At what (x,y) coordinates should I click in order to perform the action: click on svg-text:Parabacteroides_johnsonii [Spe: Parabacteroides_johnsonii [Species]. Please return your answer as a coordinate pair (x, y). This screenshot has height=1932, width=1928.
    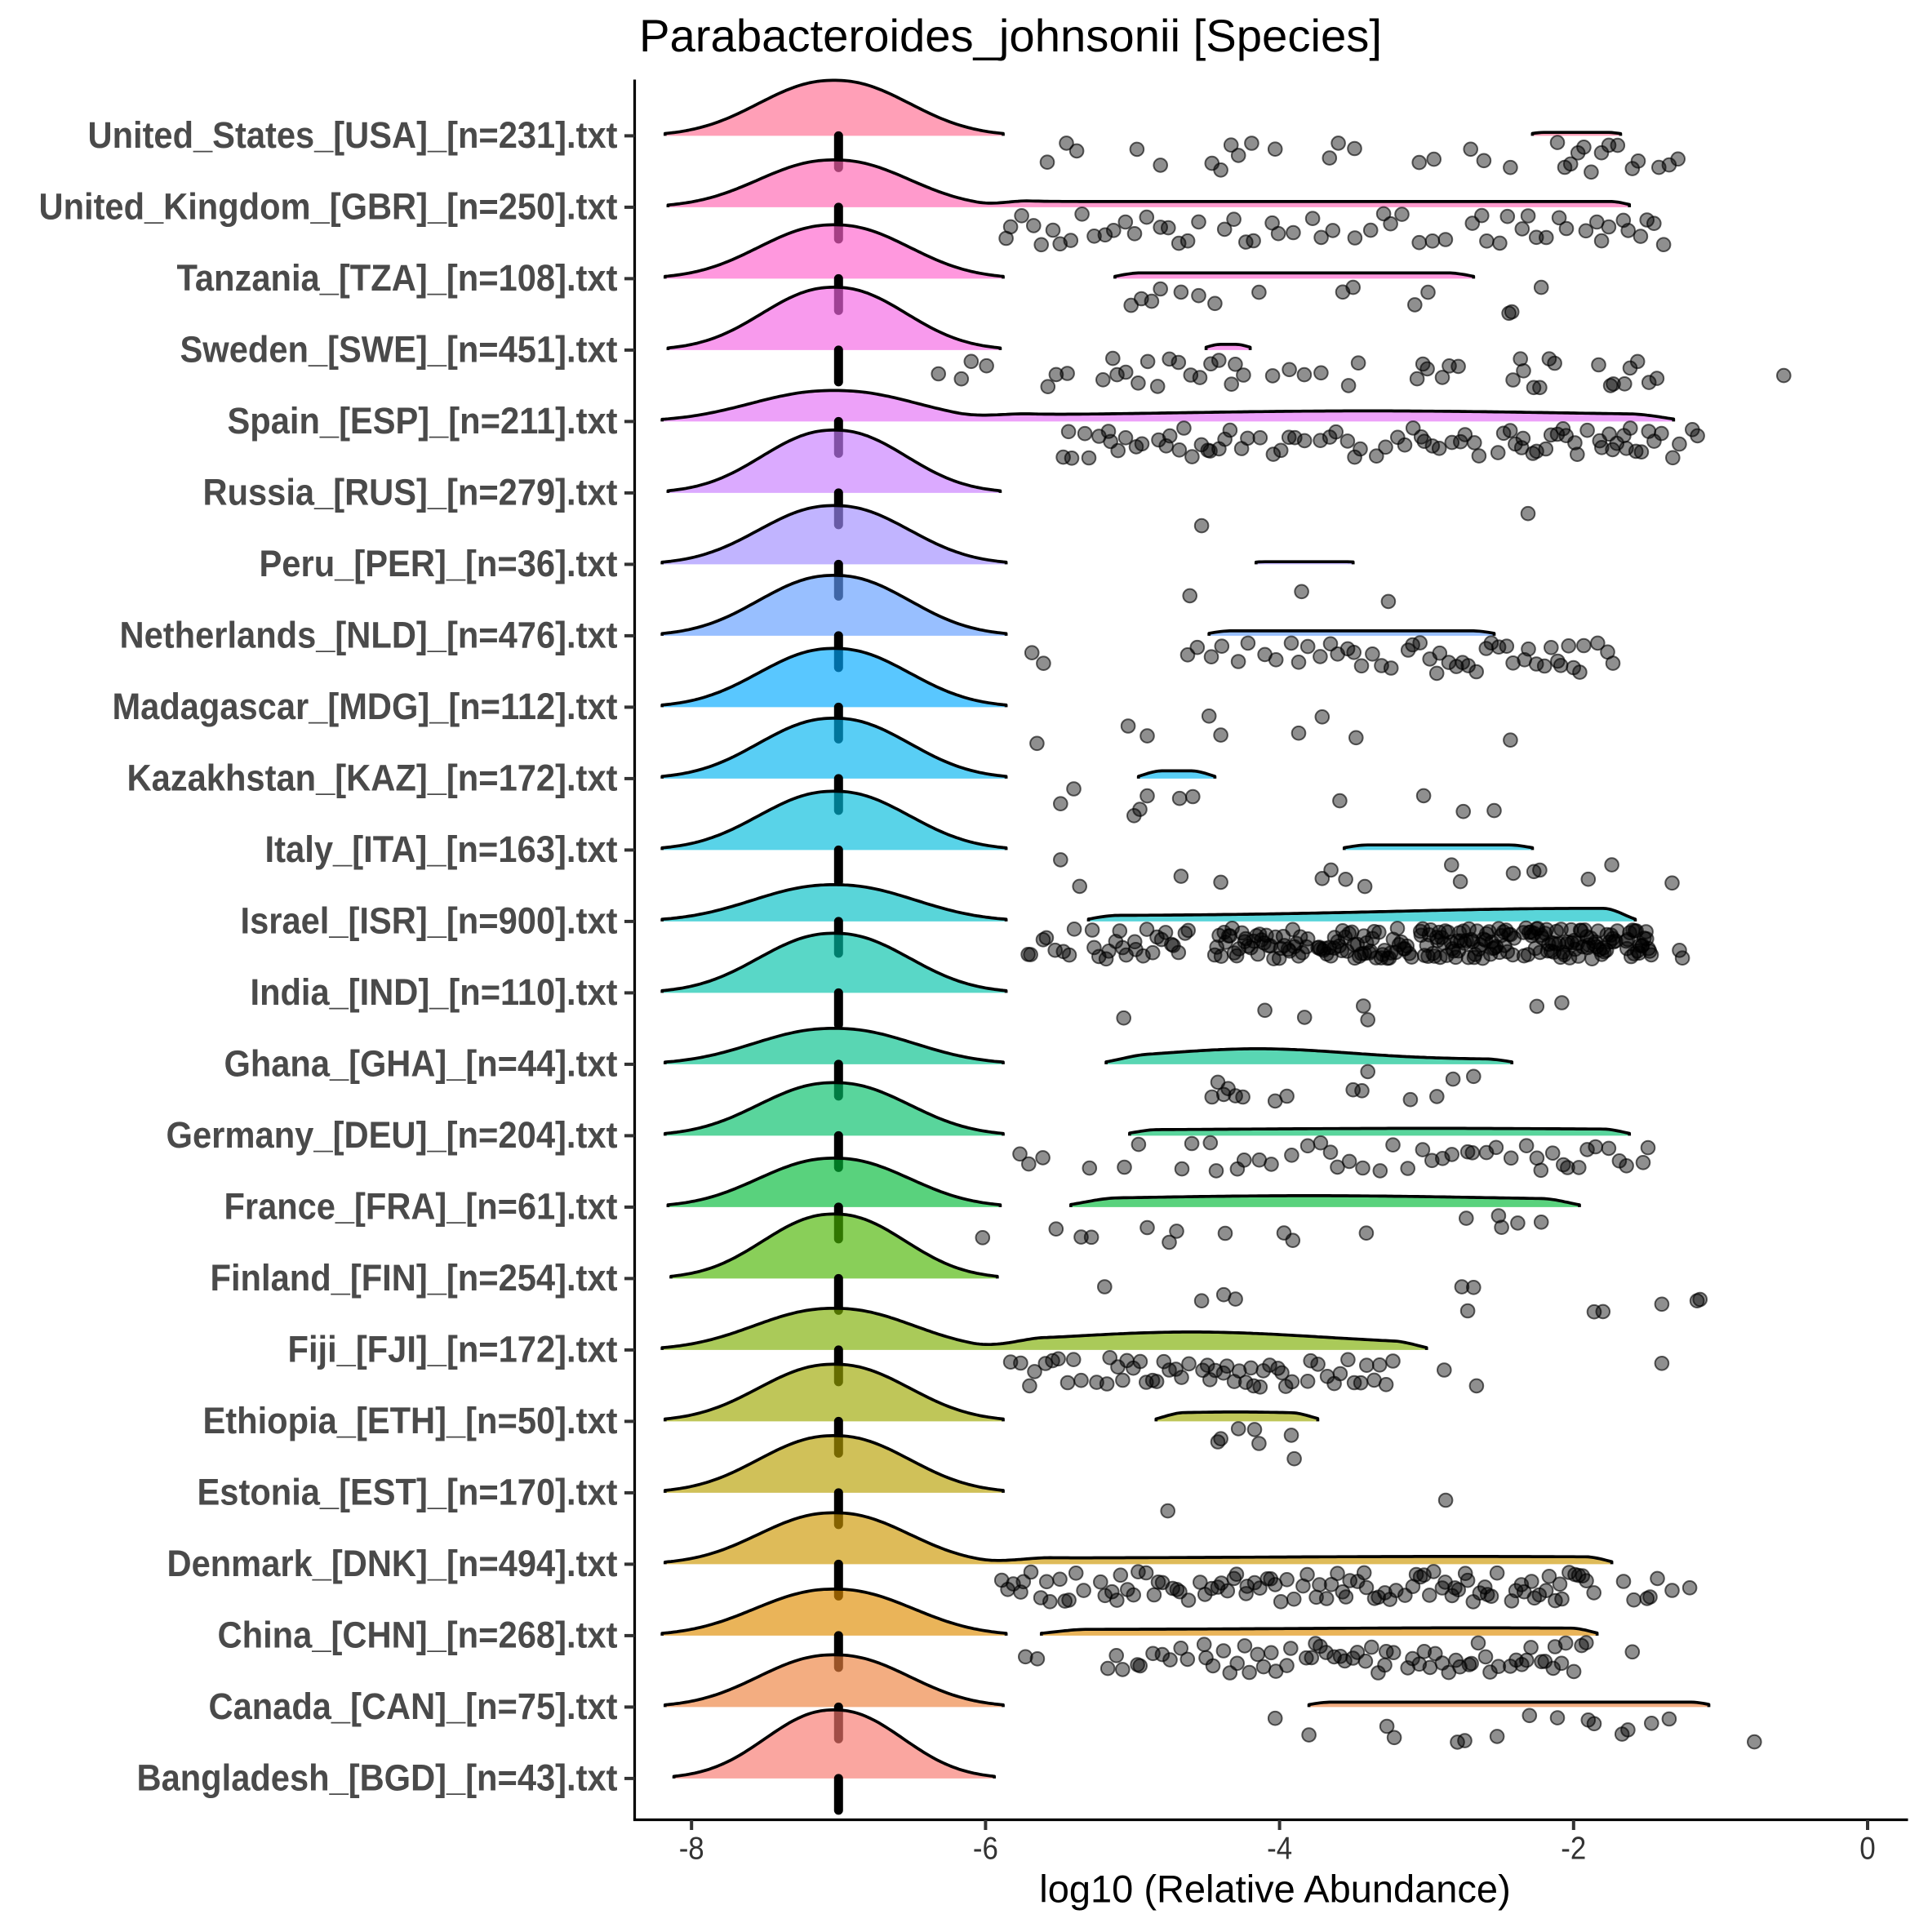
    Looking at the image, I should click on (1010, 35).